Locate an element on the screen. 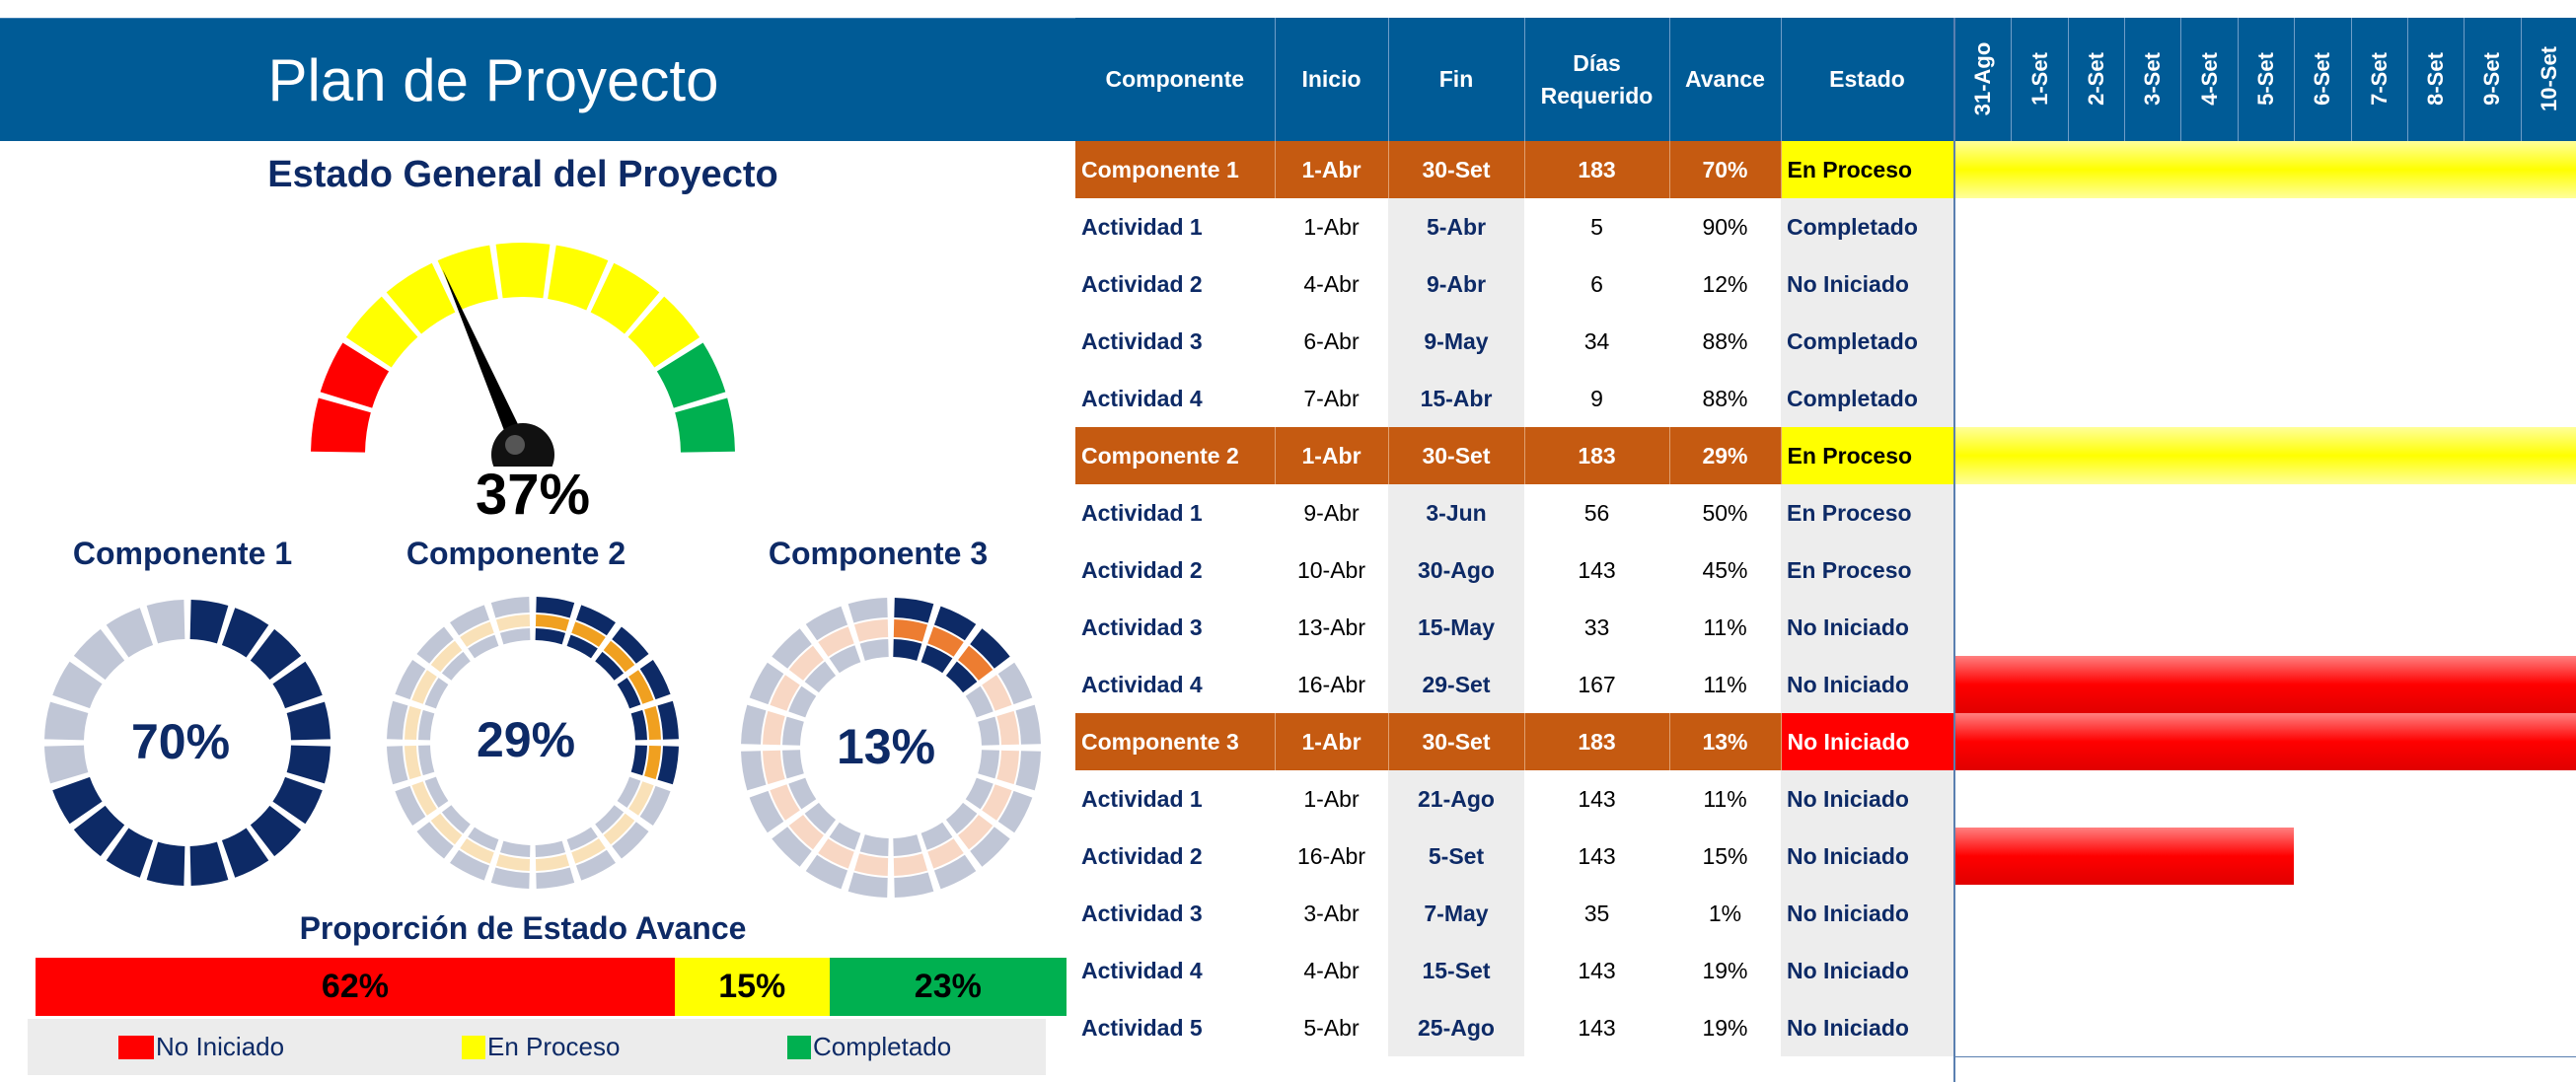 The width and height of the screenshot is (2576, 1082). row-avance: 13% is located at coordinates (1725, 742).